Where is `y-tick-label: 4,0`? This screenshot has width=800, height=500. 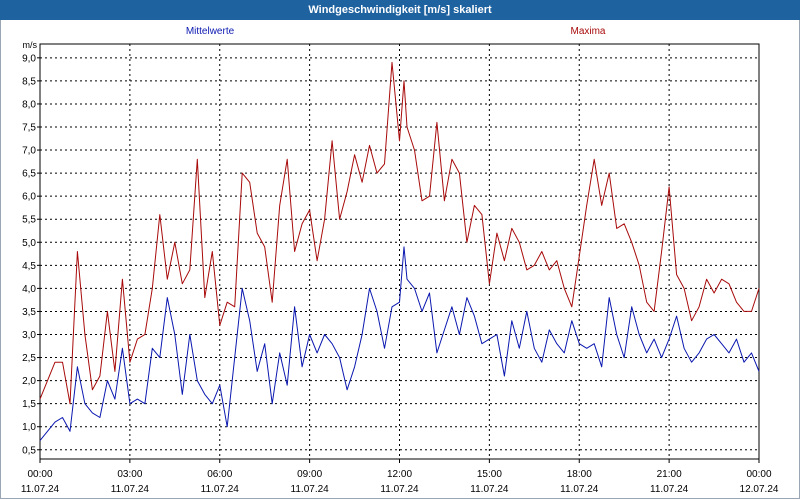
y-tick-label: 4,0 is located at coordinates (29, 289).